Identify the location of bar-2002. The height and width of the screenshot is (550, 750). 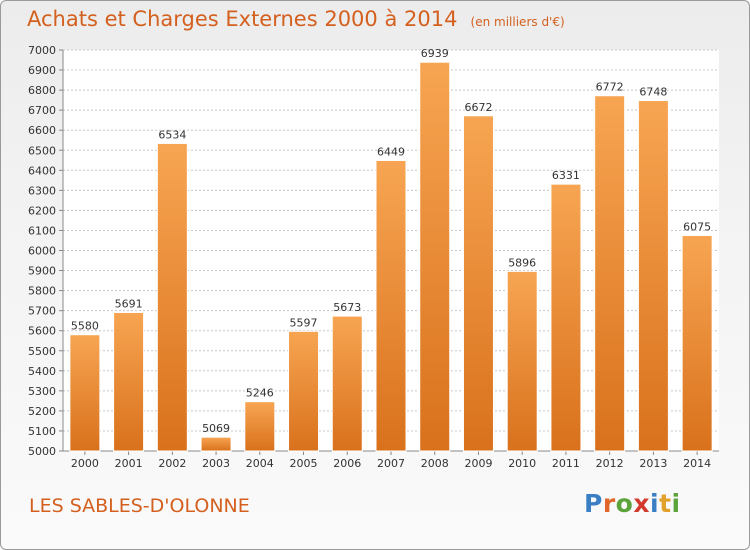
(172, 297).